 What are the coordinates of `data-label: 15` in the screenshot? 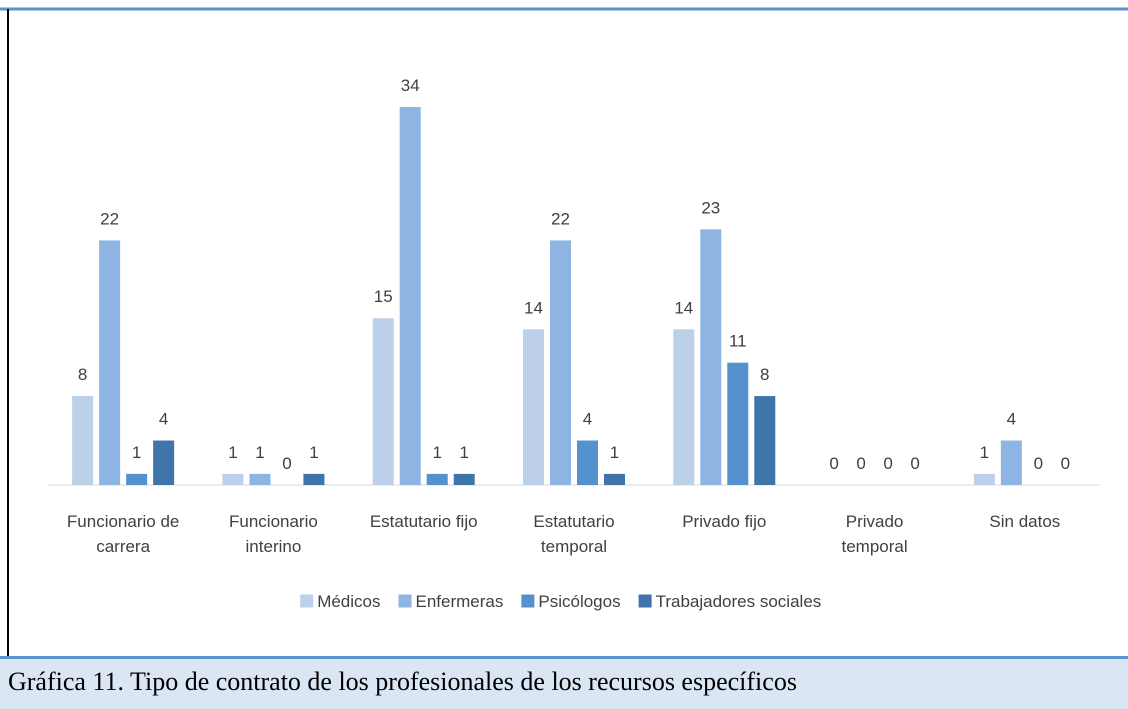 It's located at (383, 296).